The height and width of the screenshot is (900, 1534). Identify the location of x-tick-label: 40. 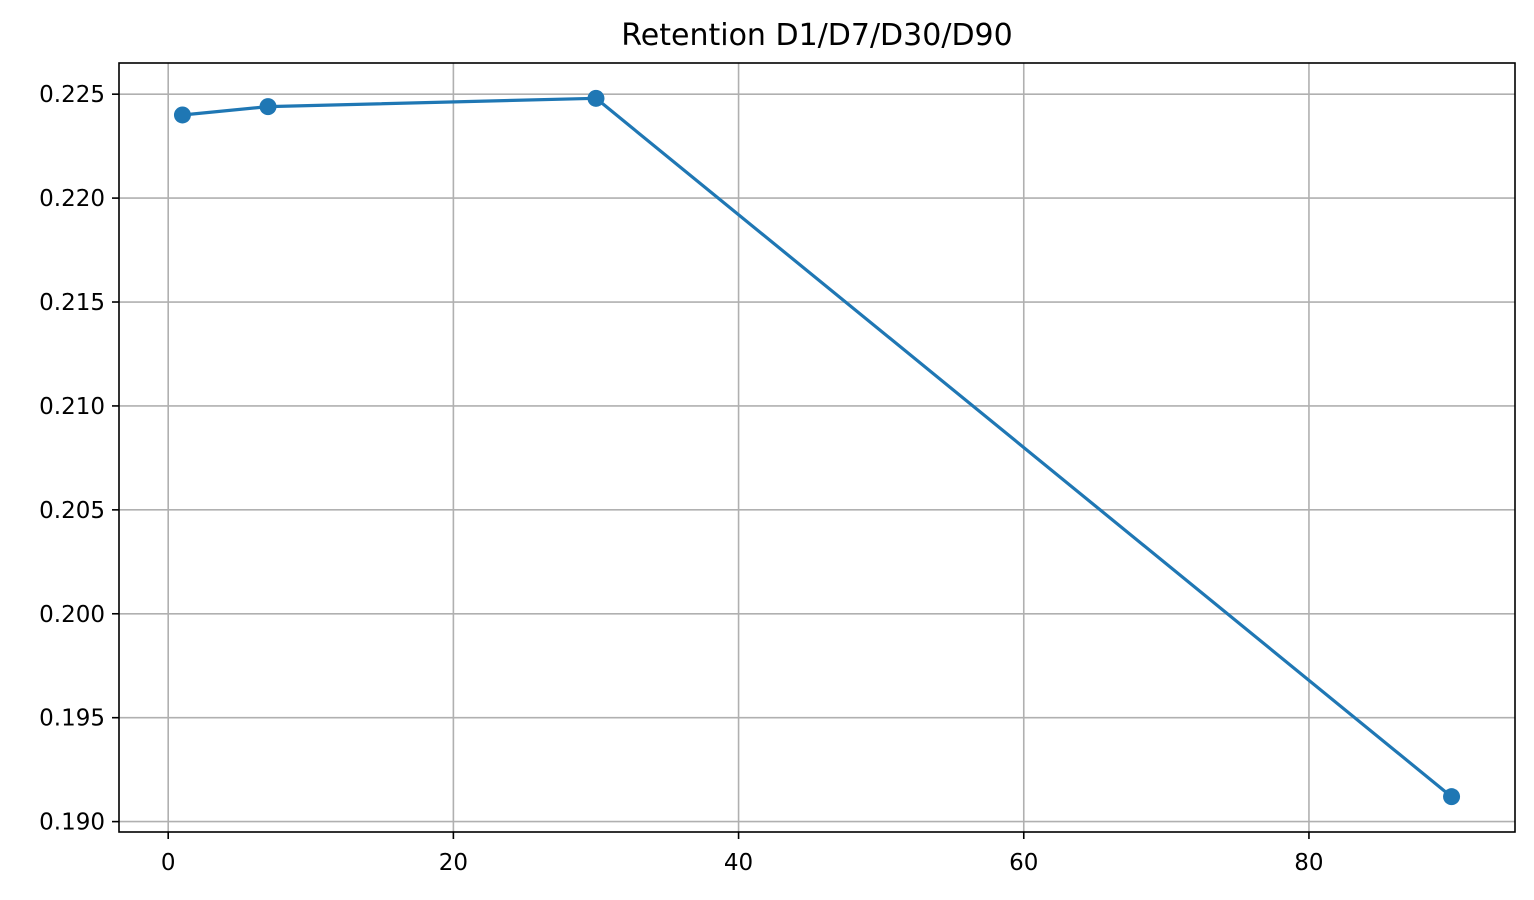
(738, 863).